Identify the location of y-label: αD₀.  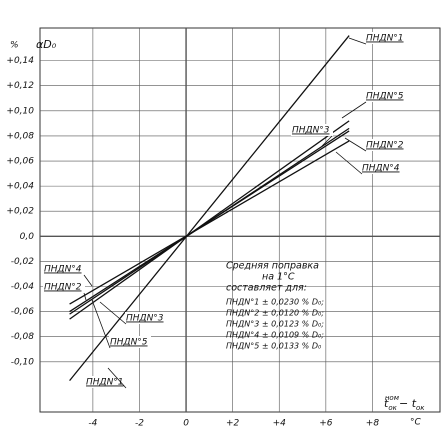
(46, 44).